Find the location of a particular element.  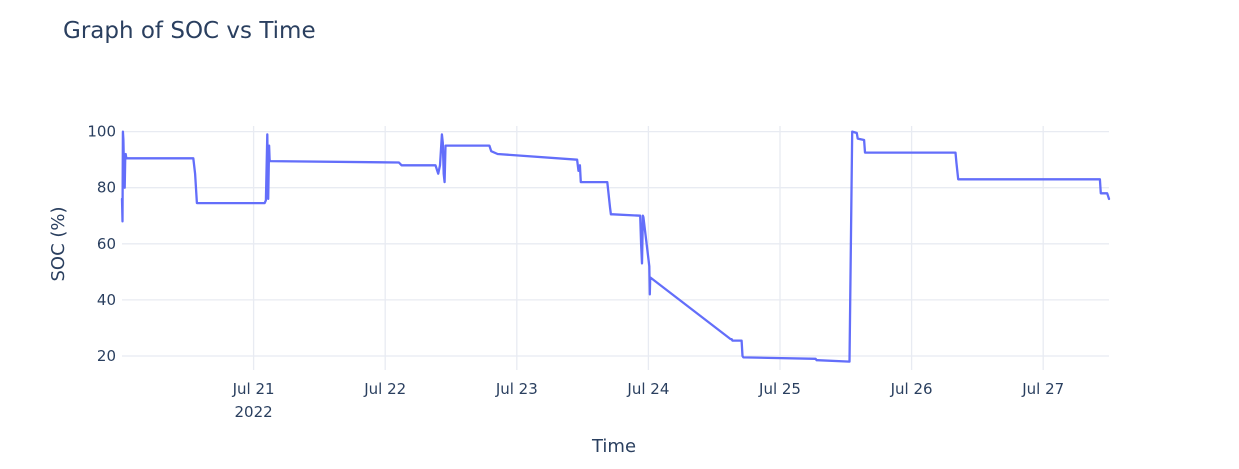

y-tick-label: 20 is located at coordinates (106, 356).